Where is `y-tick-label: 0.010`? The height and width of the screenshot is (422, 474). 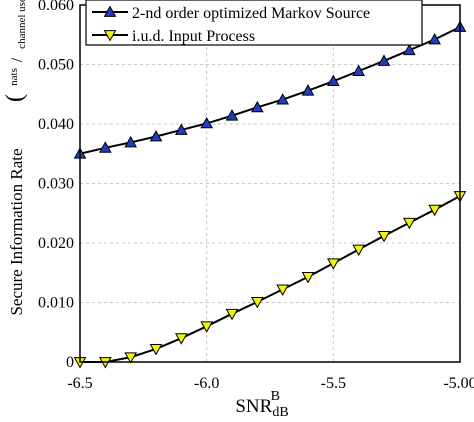 y-tick-label: 0.010 is located at coordinates (56, 303).